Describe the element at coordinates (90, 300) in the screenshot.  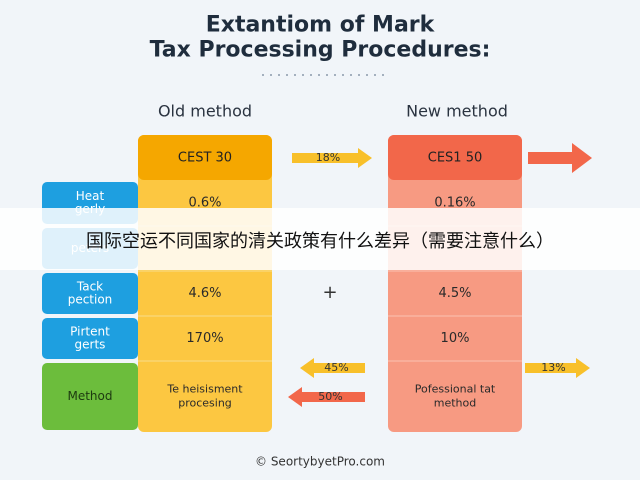
I see `row-label: pection` at that location.